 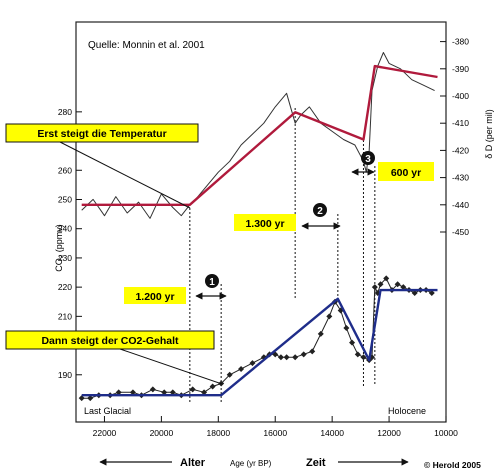 I want to click on right-tick-label: -430, so click(x=460, y=178).